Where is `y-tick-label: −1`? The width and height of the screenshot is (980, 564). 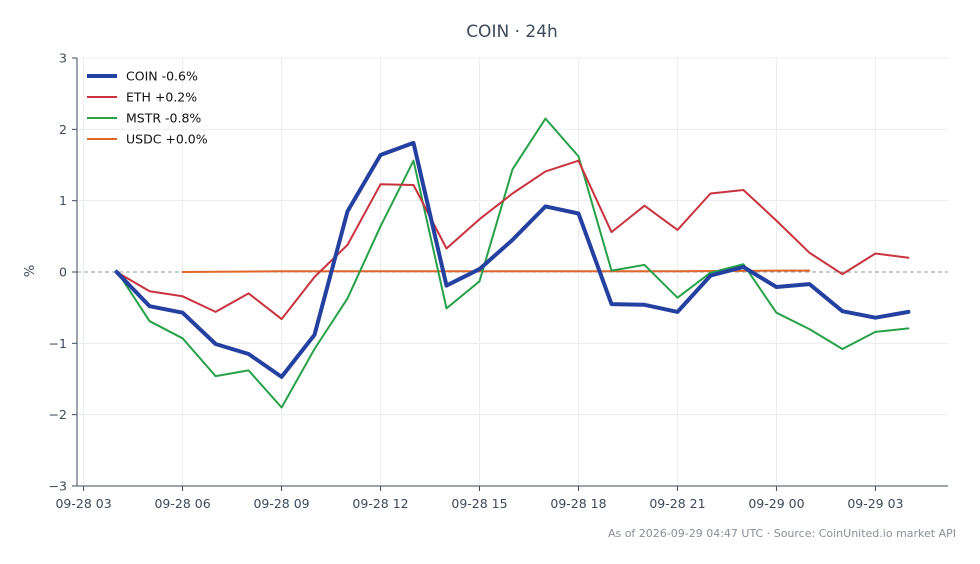
y-tick-label: −1 is located at coordinates (58, 343).